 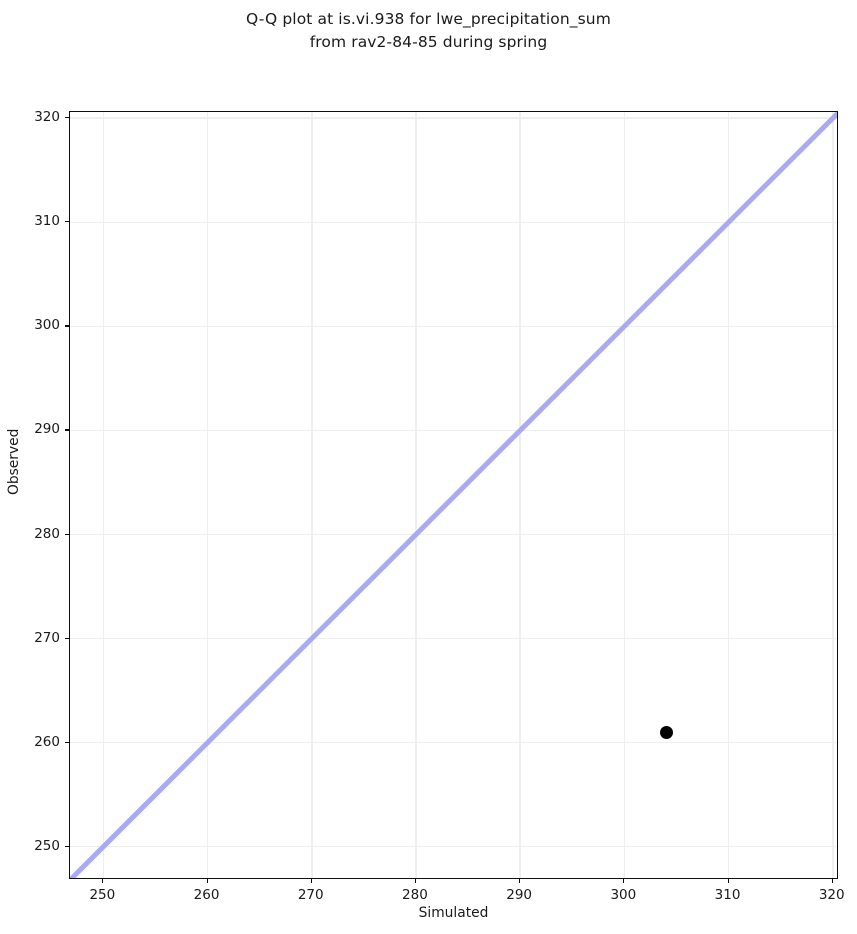 What do you see at coordinates (47, 533) in the screenshot?
I see `y-tick-label: 280` at bounding box center [47, 533].